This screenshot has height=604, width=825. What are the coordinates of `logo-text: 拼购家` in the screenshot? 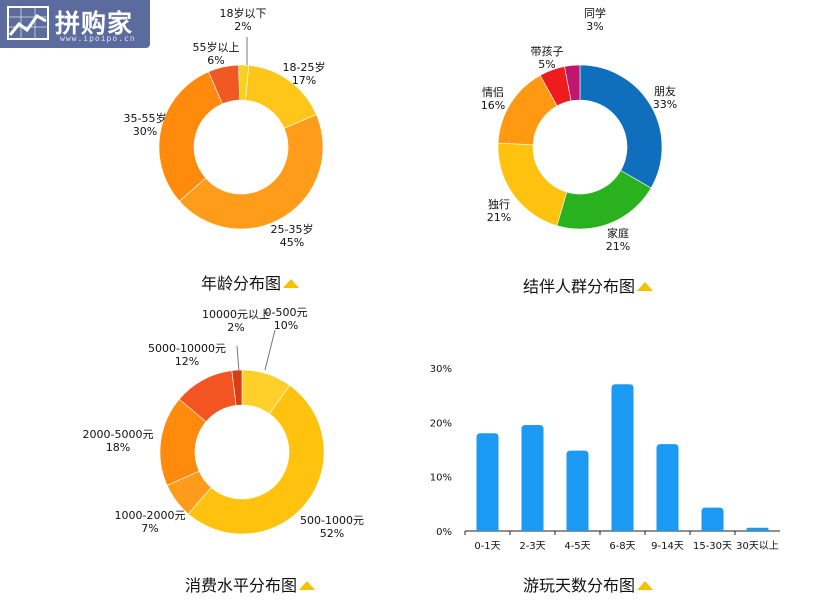 It's located at (94, 23).